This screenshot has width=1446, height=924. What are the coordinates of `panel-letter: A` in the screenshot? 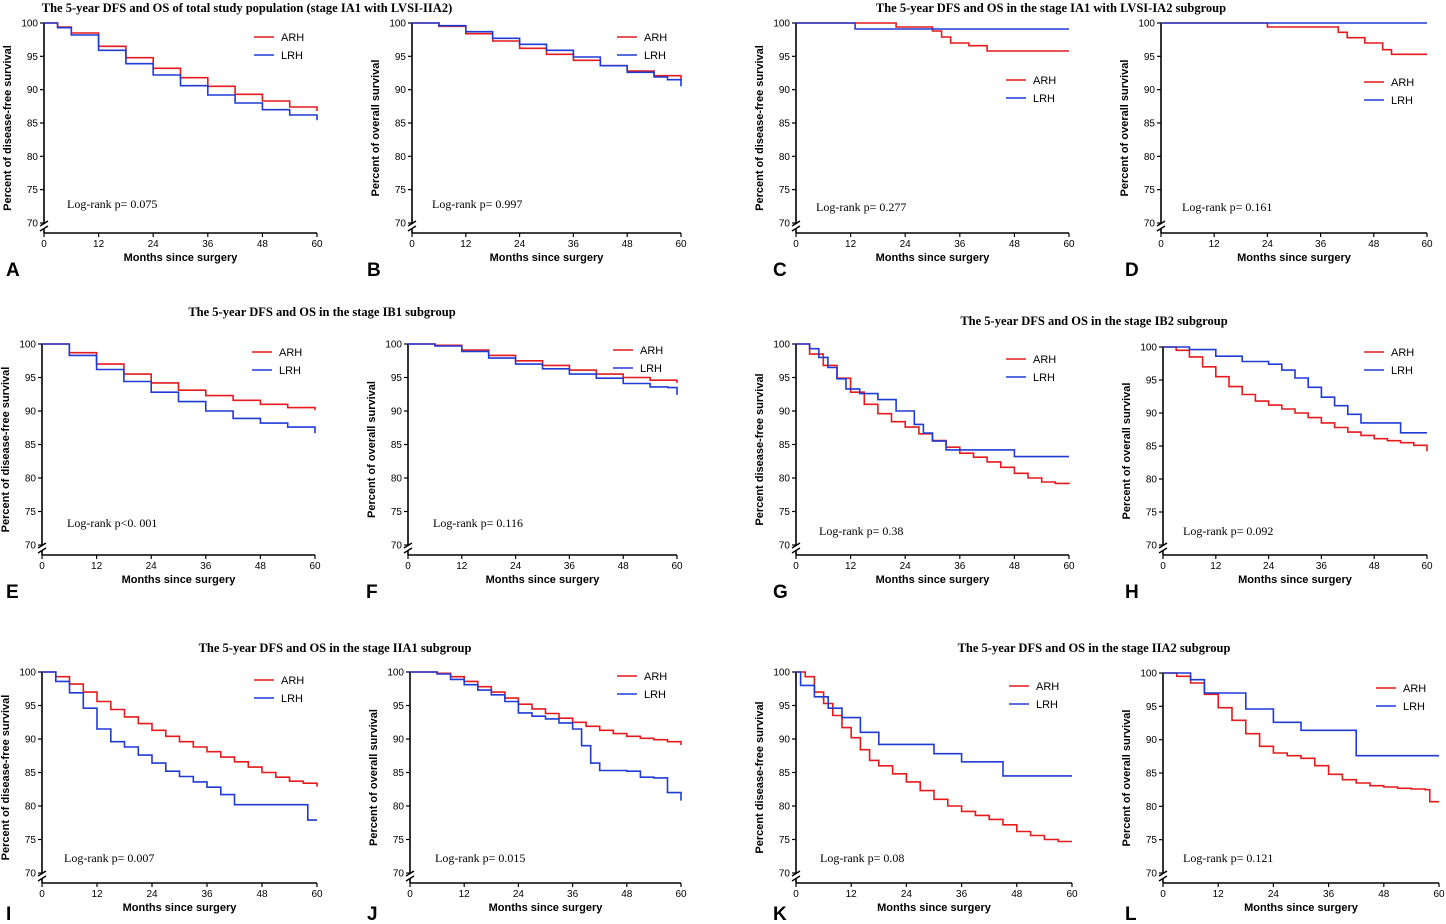 It's located at (13, 270).